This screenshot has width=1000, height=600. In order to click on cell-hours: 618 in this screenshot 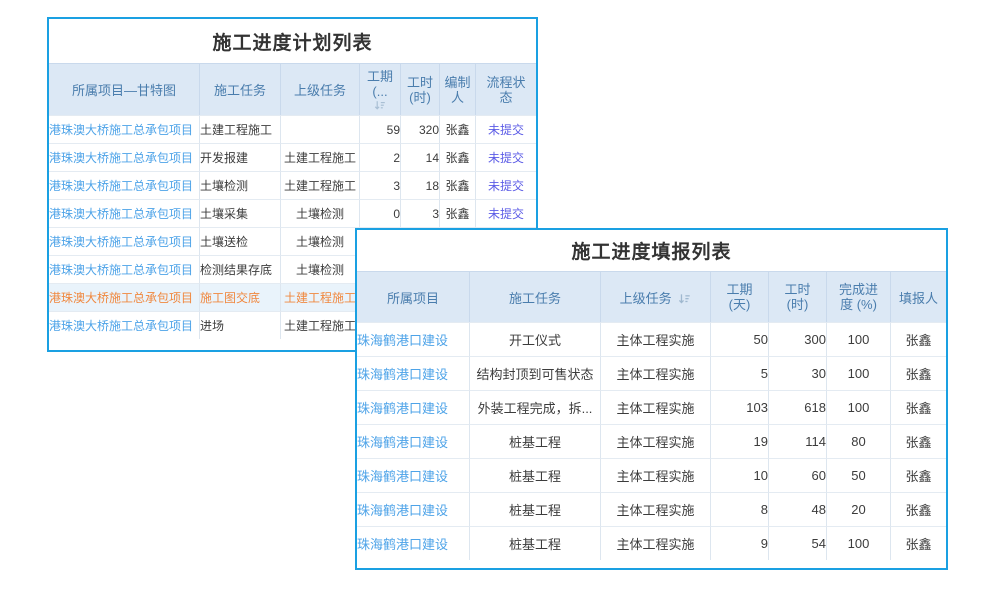, I will do `click(797, 407)`.